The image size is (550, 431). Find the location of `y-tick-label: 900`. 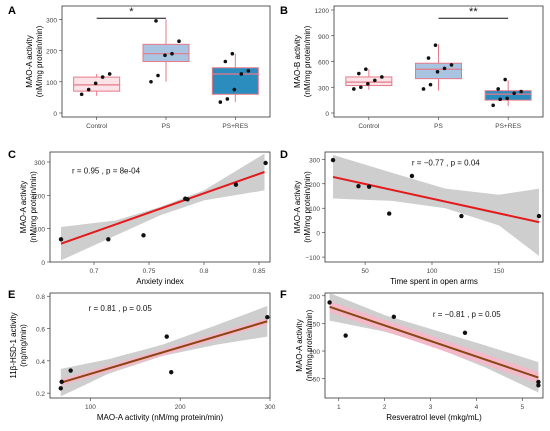

y-tick-label: 900 is located at coordinates (323, 37).